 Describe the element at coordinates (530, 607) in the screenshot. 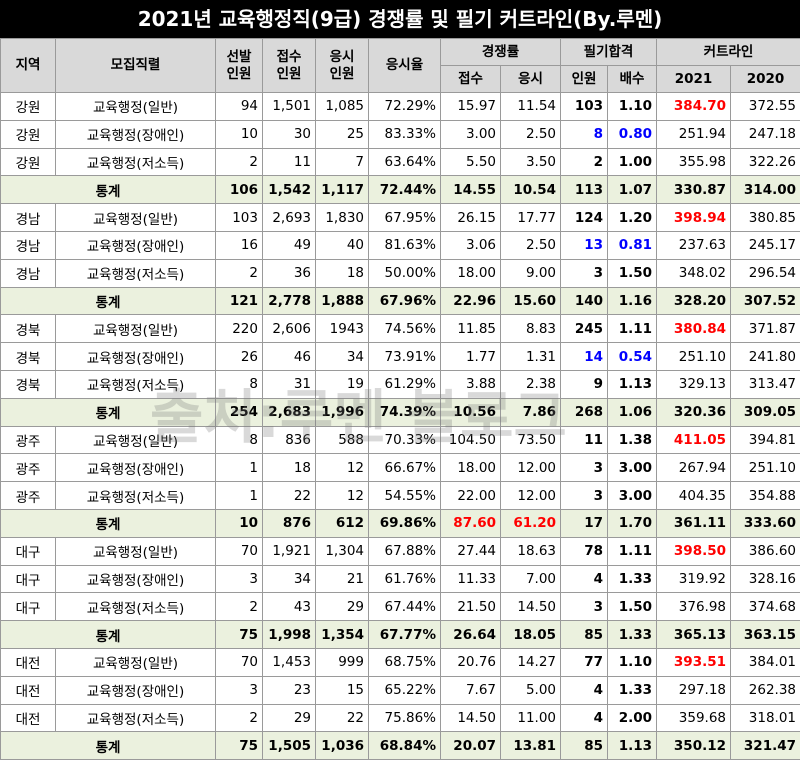

I see `cell: 14.50` at that location.